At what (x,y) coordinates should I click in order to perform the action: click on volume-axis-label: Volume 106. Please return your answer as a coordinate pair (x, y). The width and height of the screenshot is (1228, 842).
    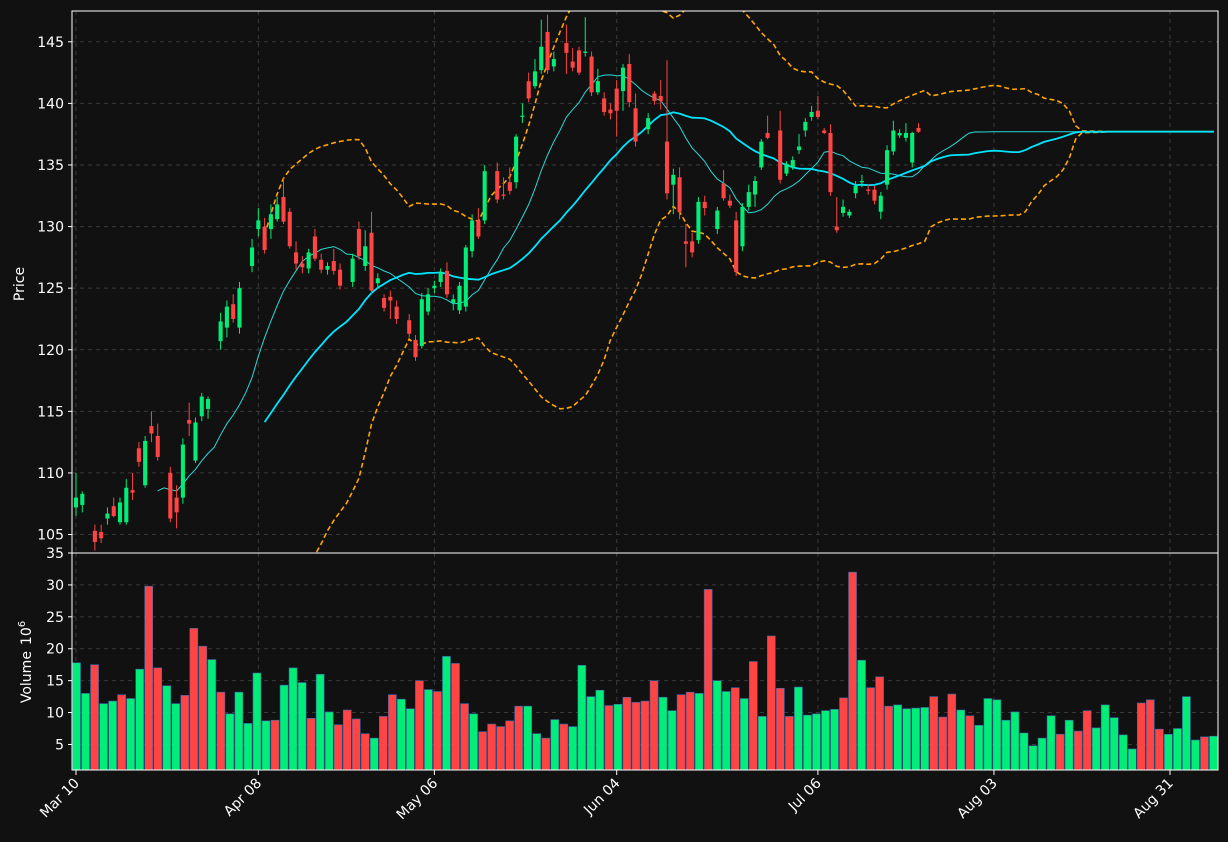
    Looking at the image, I should click on (26, 662).